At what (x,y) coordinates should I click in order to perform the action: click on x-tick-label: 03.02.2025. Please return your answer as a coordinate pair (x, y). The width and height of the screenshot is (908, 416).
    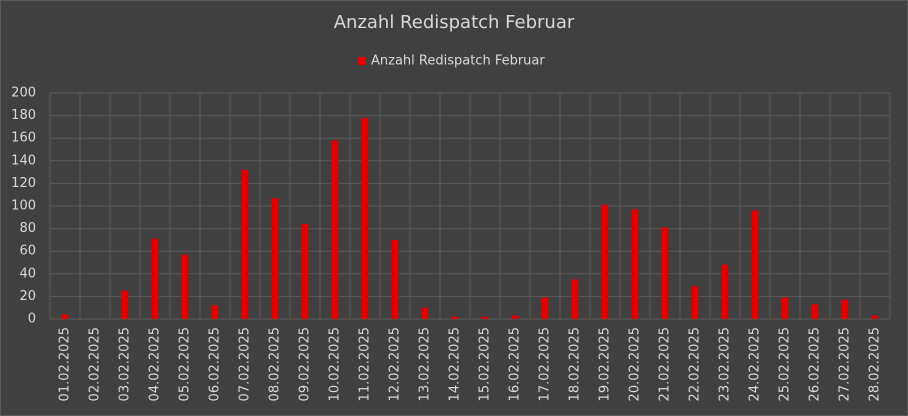
    Looking at the image, I should click on (125, 364).